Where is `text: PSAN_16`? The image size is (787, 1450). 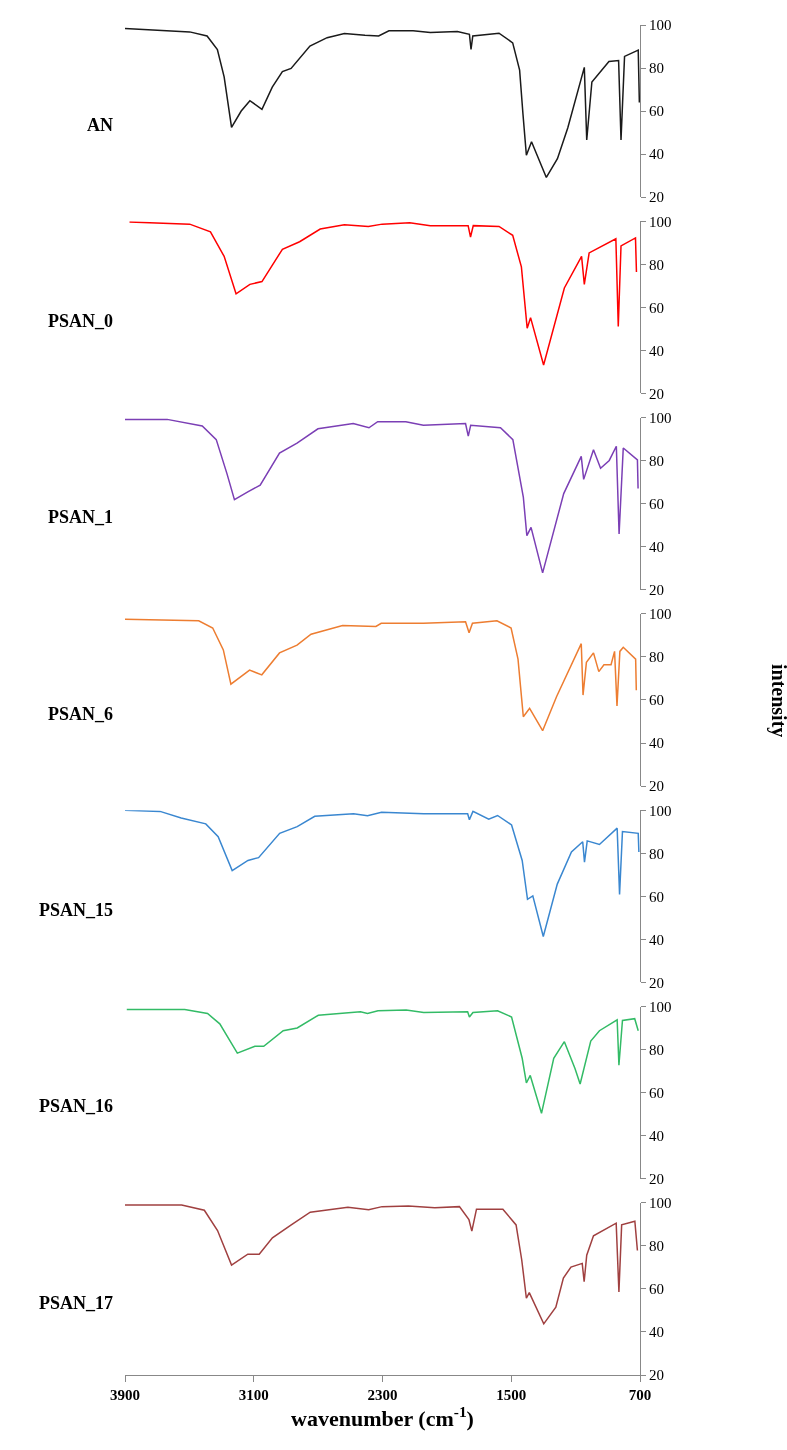
text: PSAN_16 is located at coordinates (76, 1106).